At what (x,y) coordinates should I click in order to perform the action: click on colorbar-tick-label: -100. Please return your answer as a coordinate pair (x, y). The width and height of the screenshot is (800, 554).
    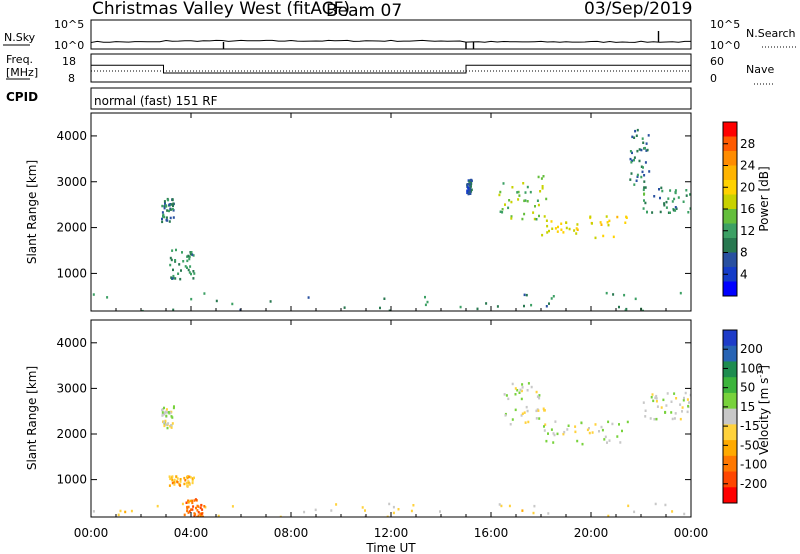
    Looking at the image, I should click on (753, 465).